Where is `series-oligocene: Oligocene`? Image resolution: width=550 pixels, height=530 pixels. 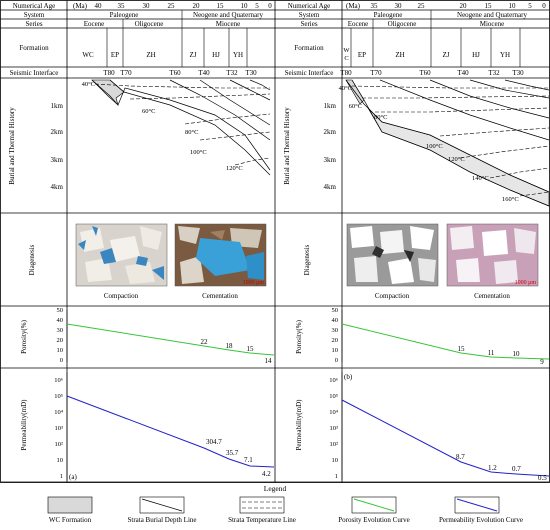
series-oligocene: Oligocene is located at coordinates (402, 24).